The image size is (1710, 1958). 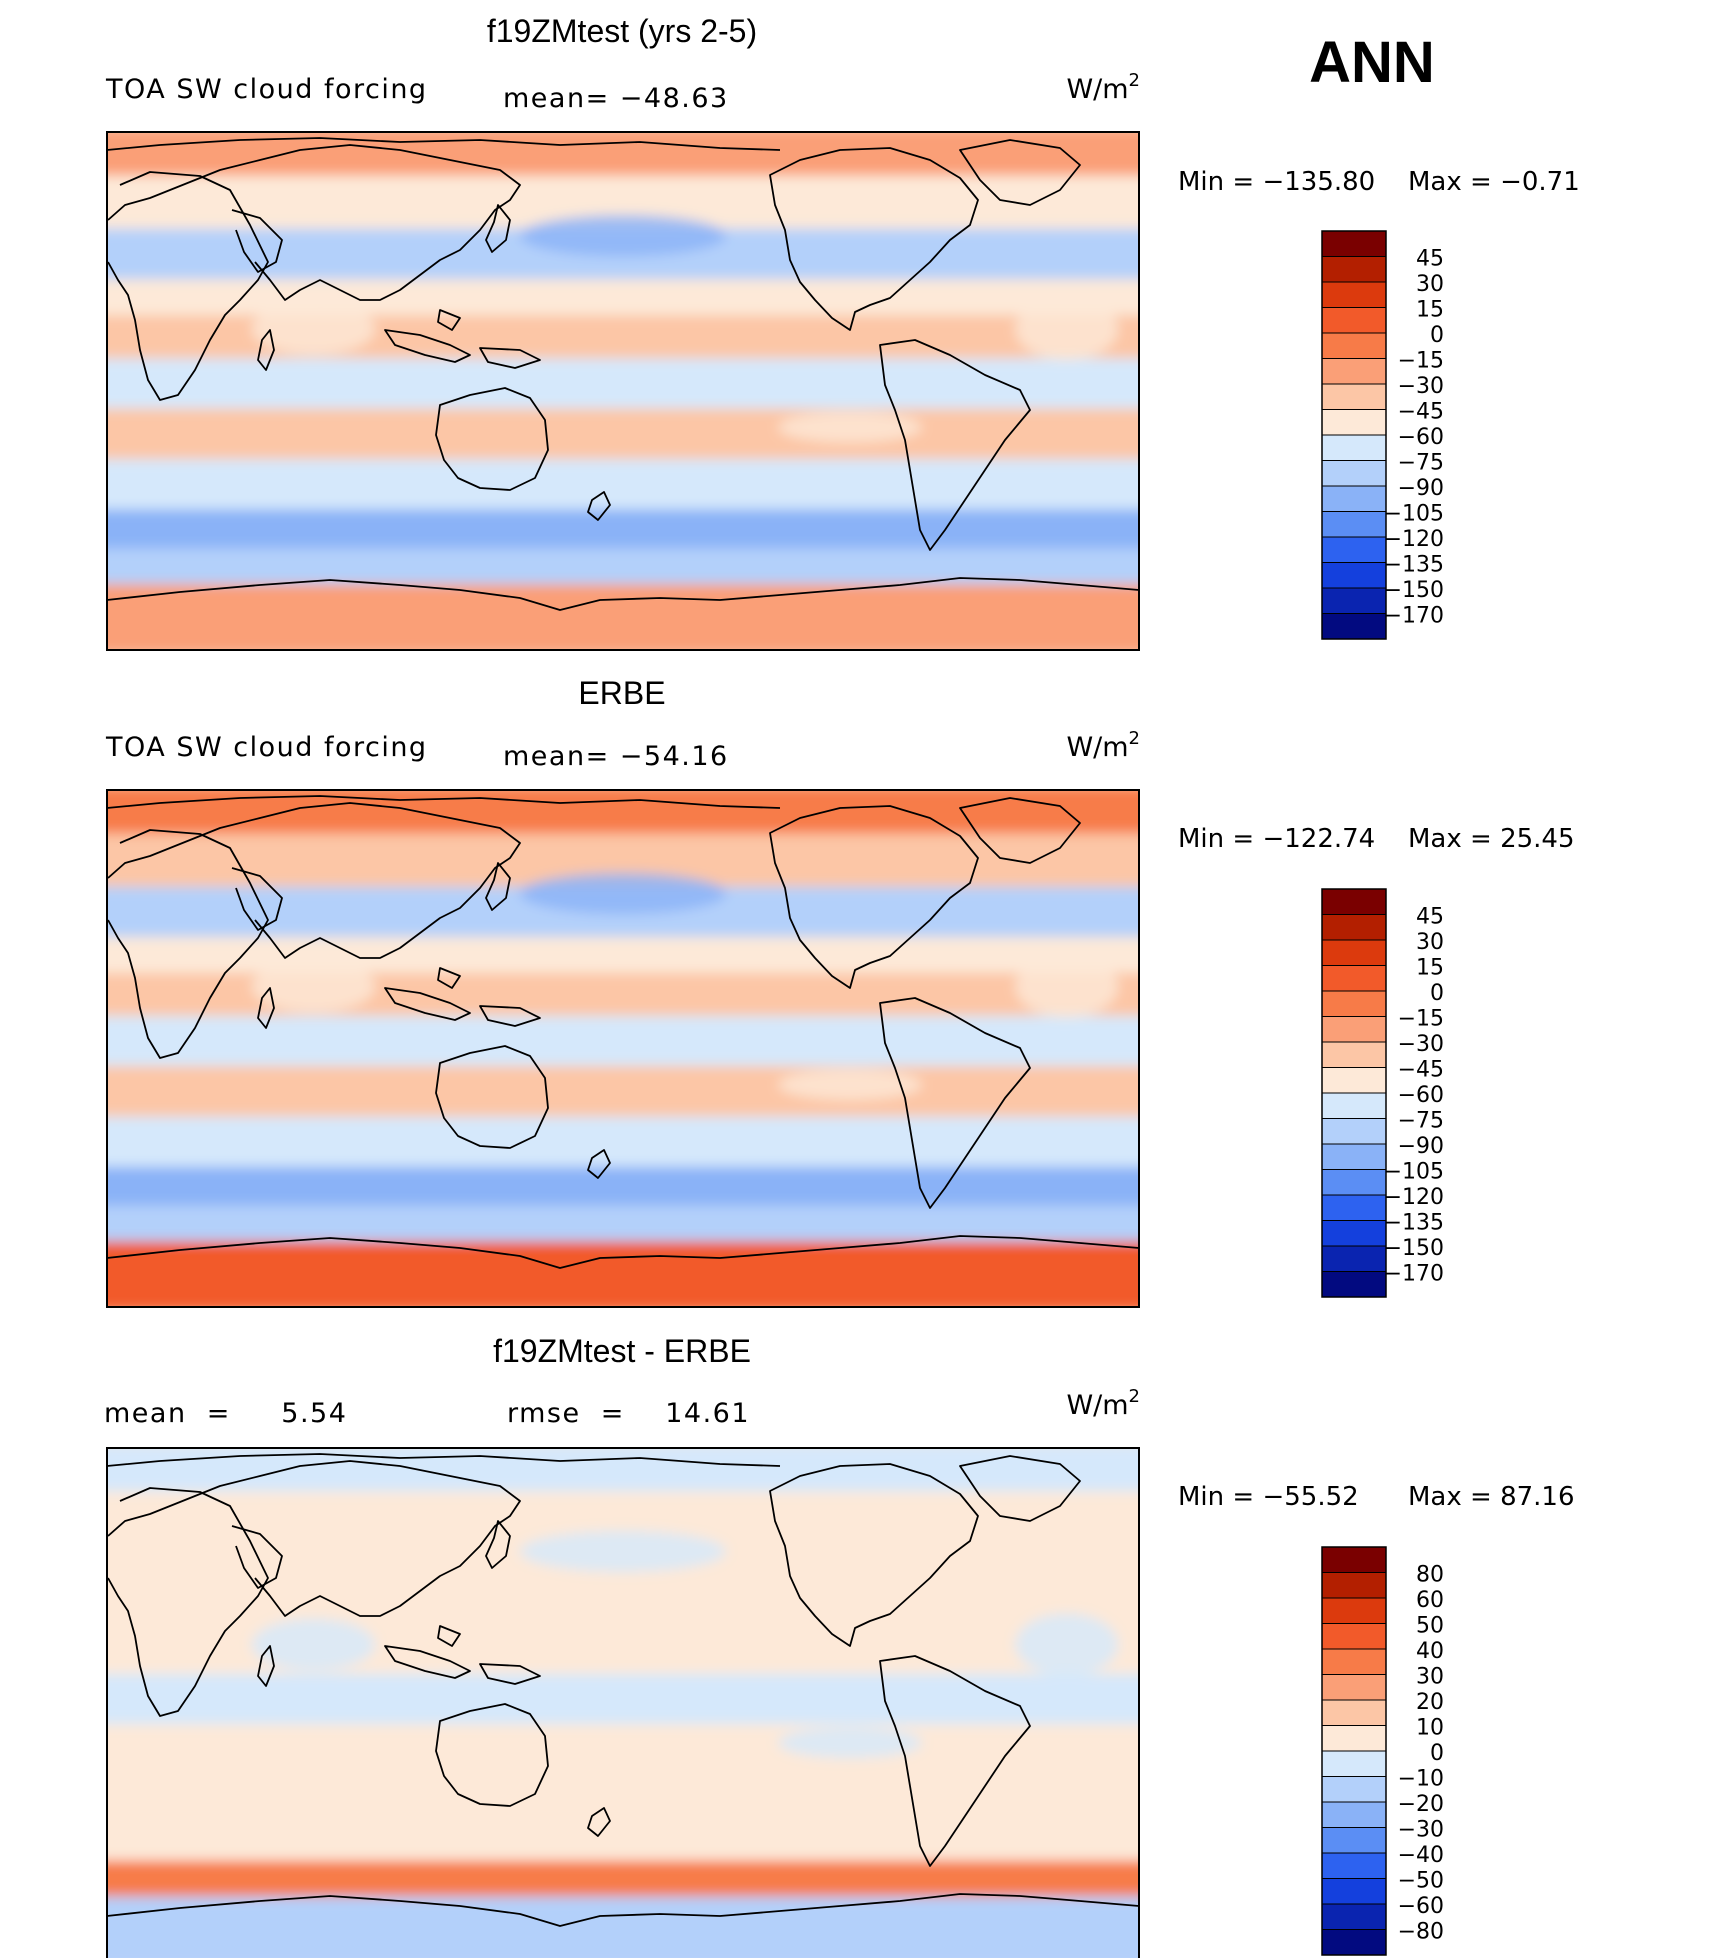 What do you see at coordinates (1268, 1497) in the screenshot?
I see `panel-min: Min = −55.52` at bounding box center [1268, 1497].